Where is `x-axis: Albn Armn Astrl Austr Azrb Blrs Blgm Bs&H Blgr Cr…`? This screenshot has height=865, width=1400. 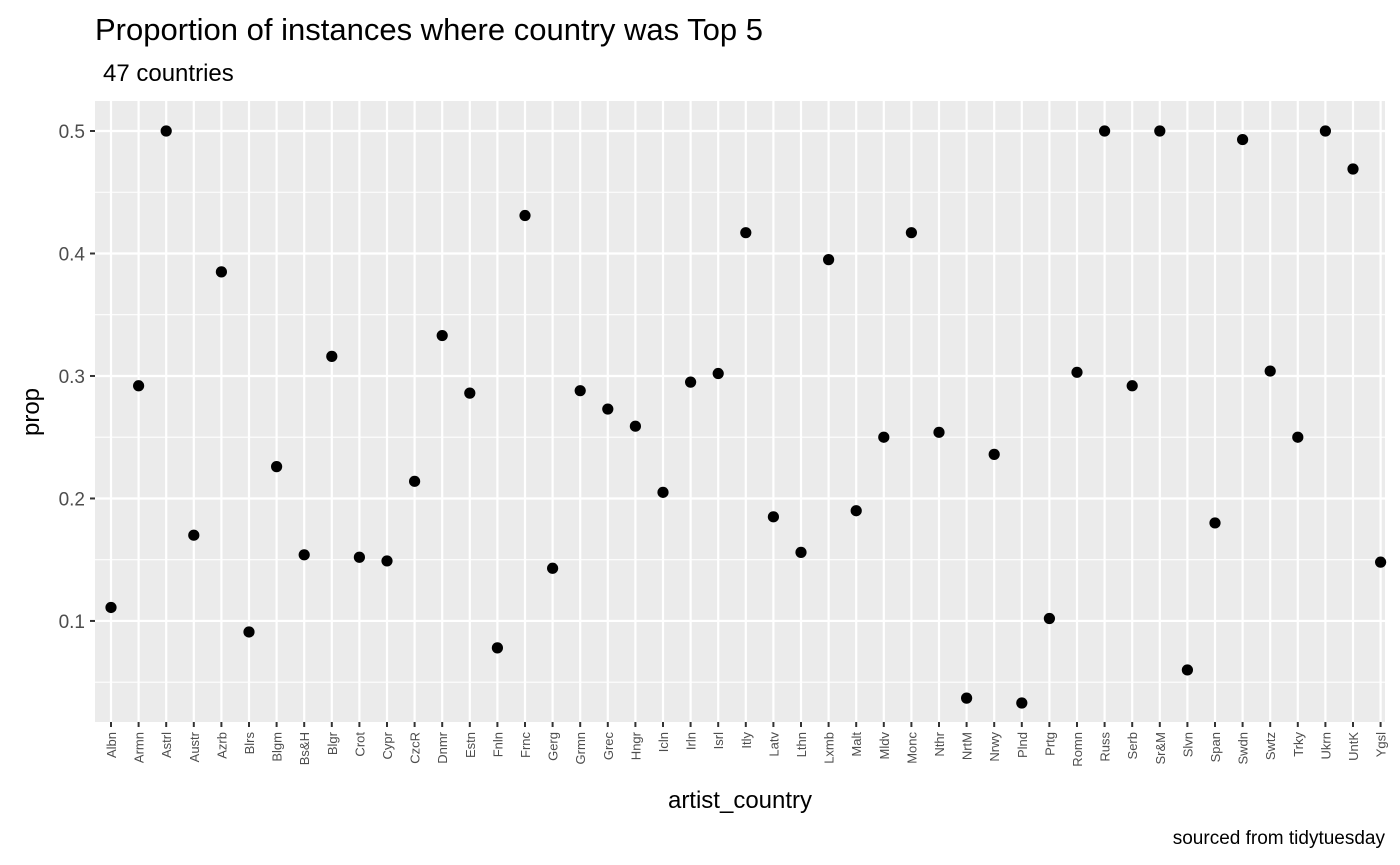
x-axis: Albn Armn Astrl Austr Azrb Blrs Blgm Bs&H Blgr Cr… is located at coordinates (746, 744).